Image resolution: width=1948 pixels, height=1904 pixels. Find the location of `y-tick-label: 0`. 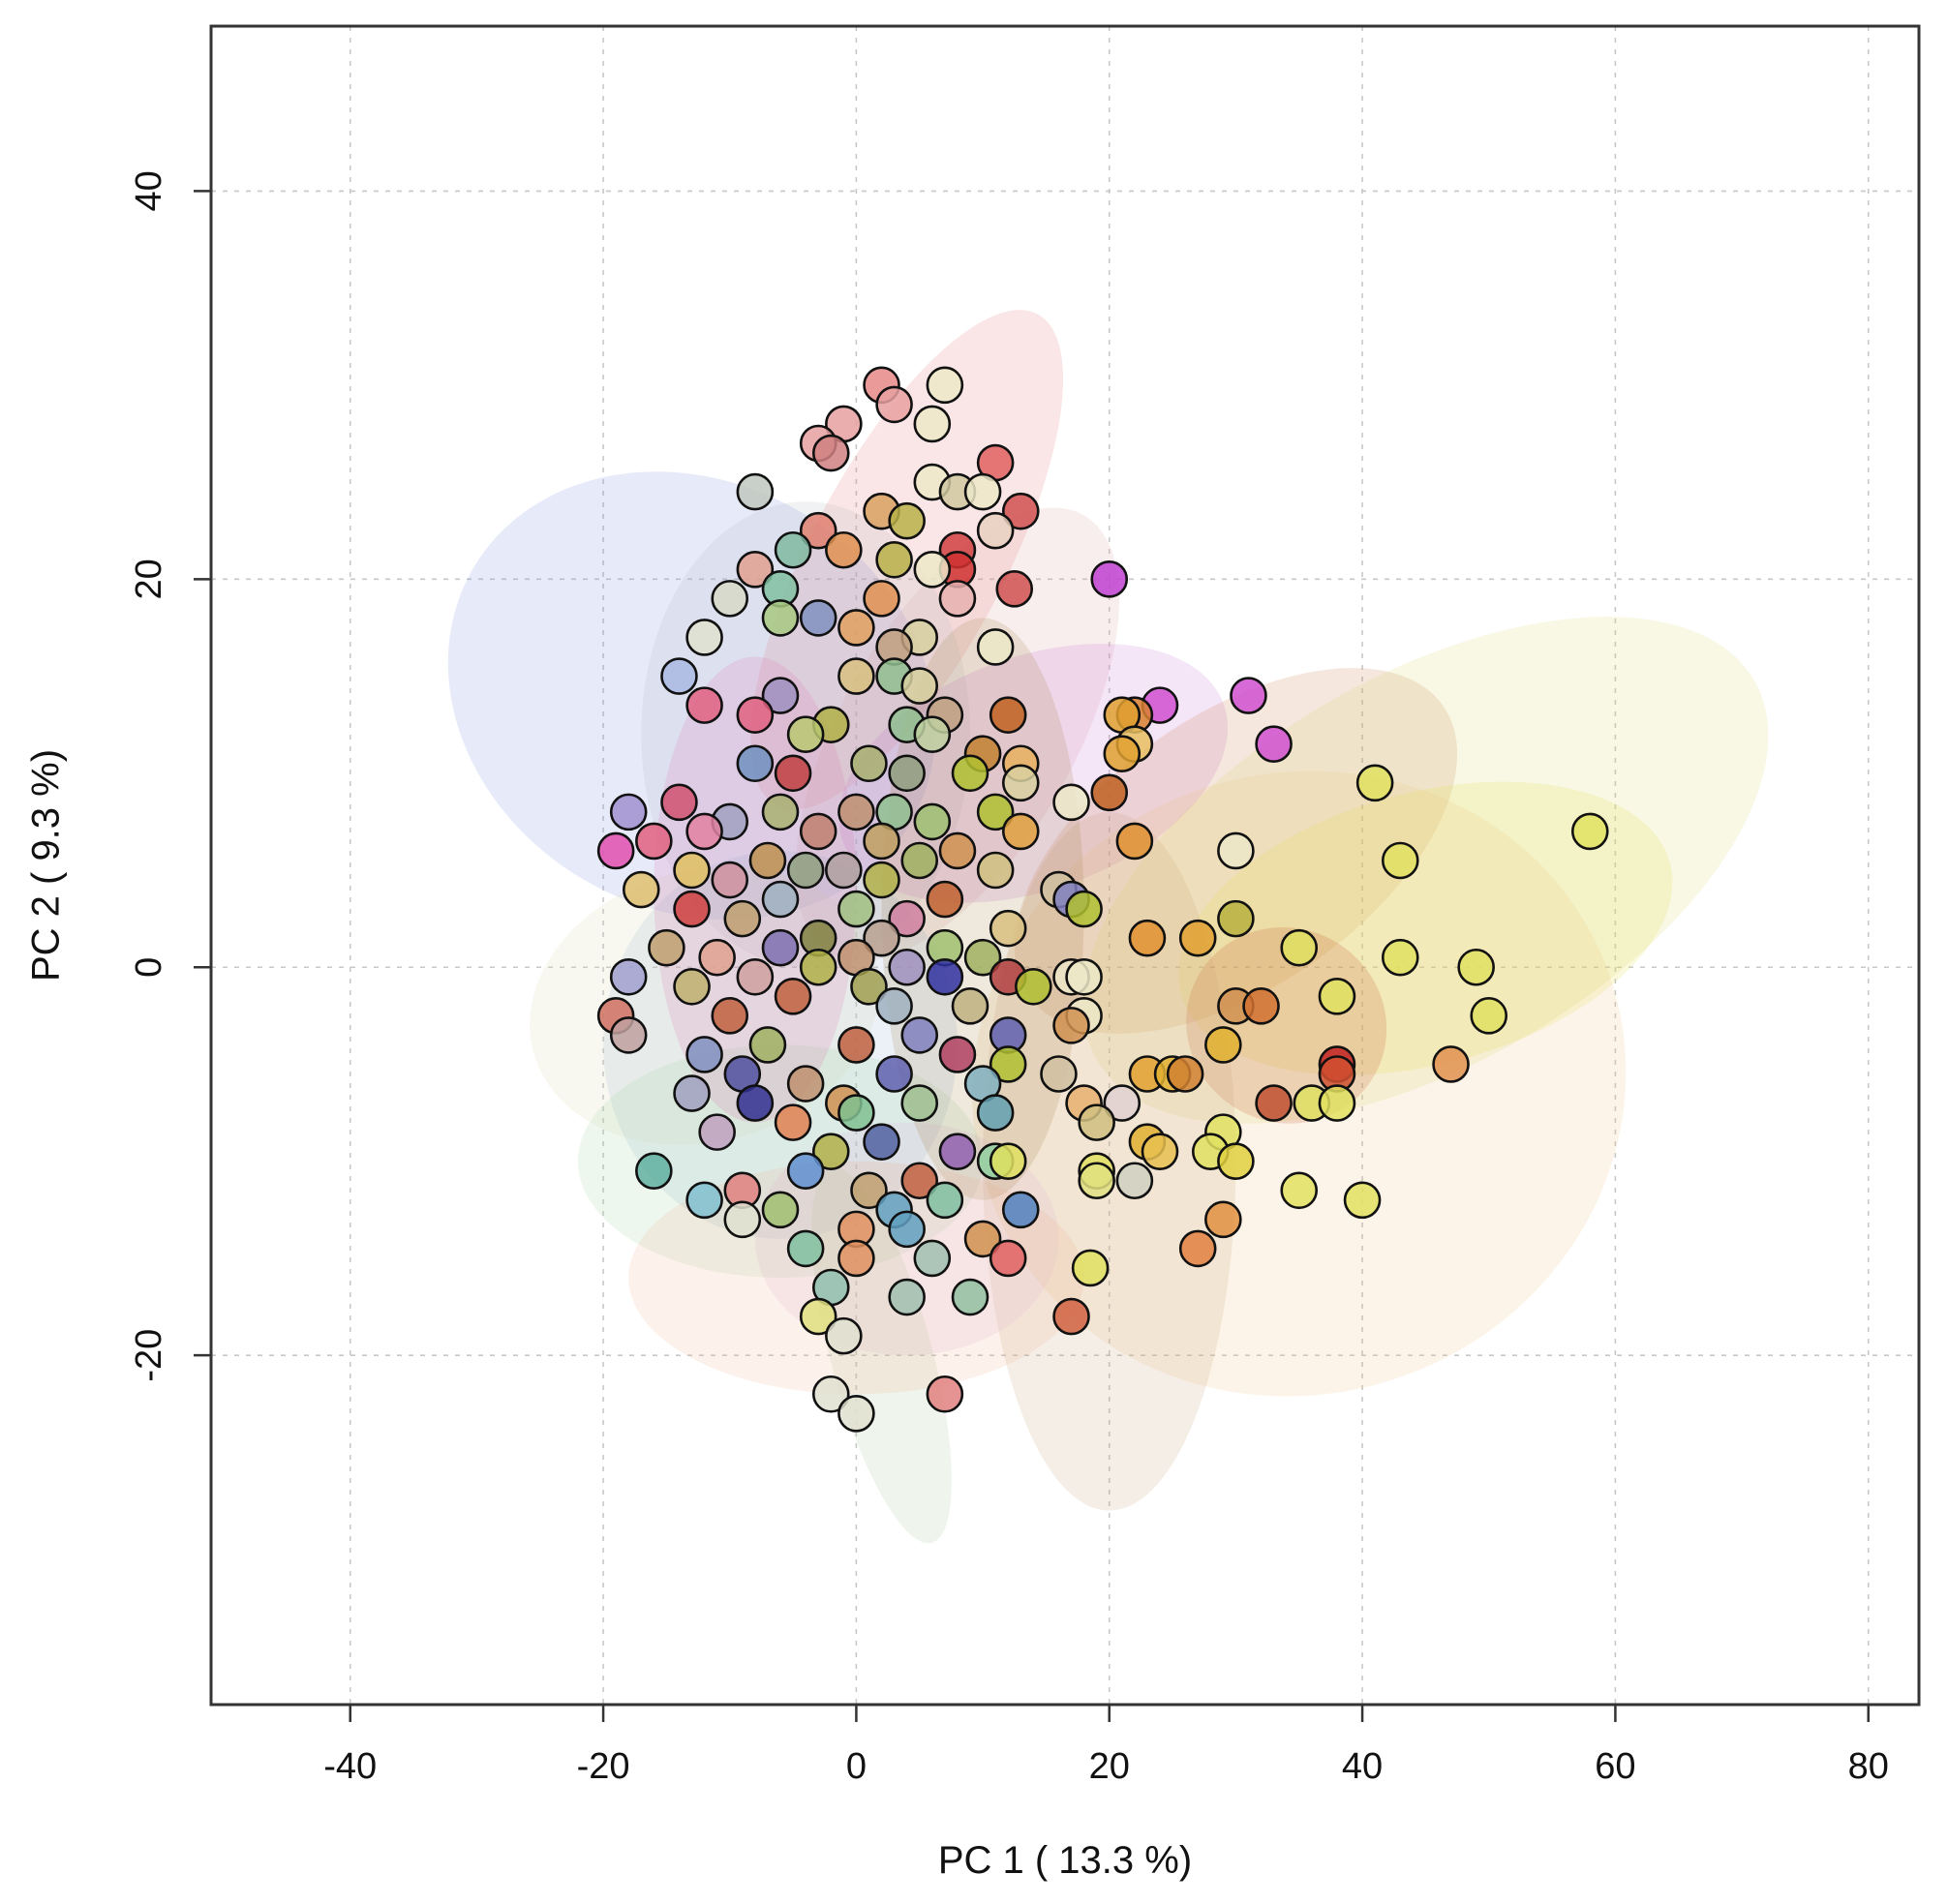

y-tick-label: 0 is located at coordinates (149, 968).